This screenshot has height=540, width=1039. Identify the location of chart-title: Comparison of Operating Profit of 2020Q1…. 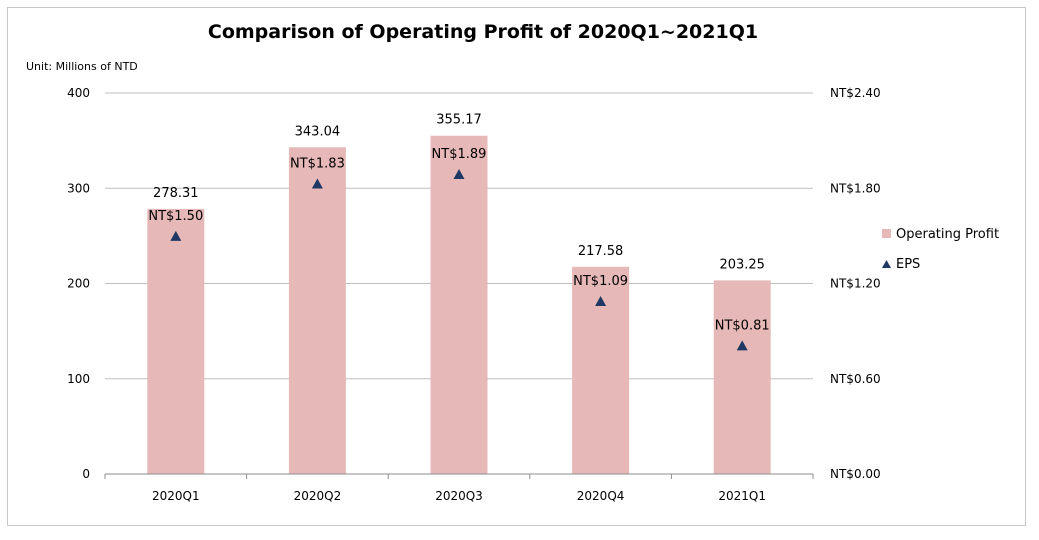
(483, 32).